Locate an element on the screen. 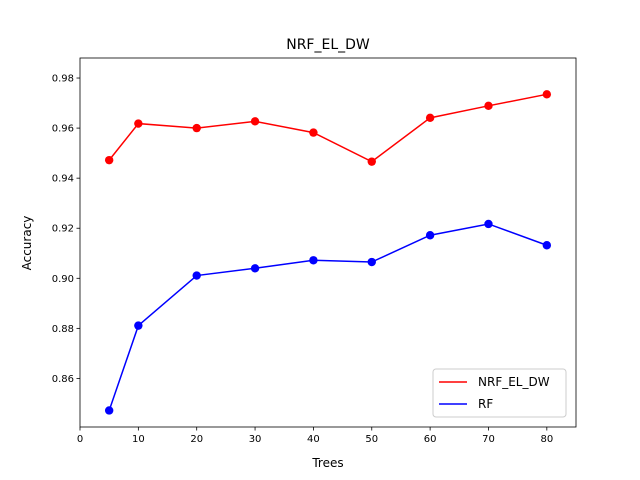 Image resolution: width=640 pixels, height=480 pixels. y-tick-label: 0.90 is located at coordinates (63, 279).